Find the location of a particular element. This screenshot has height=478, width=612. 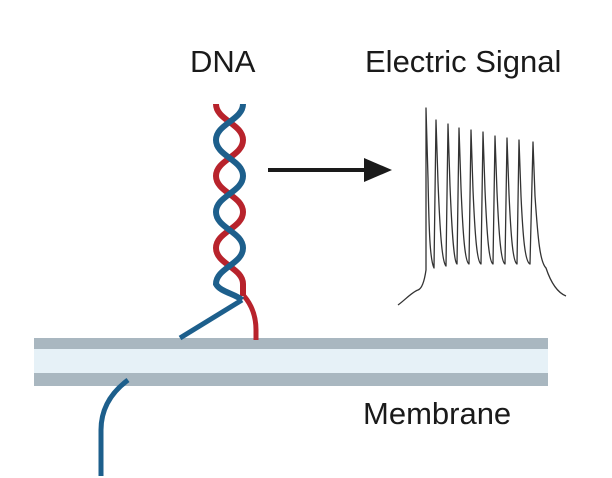

membrane-inner-layer is located at coordinates (291, 361).